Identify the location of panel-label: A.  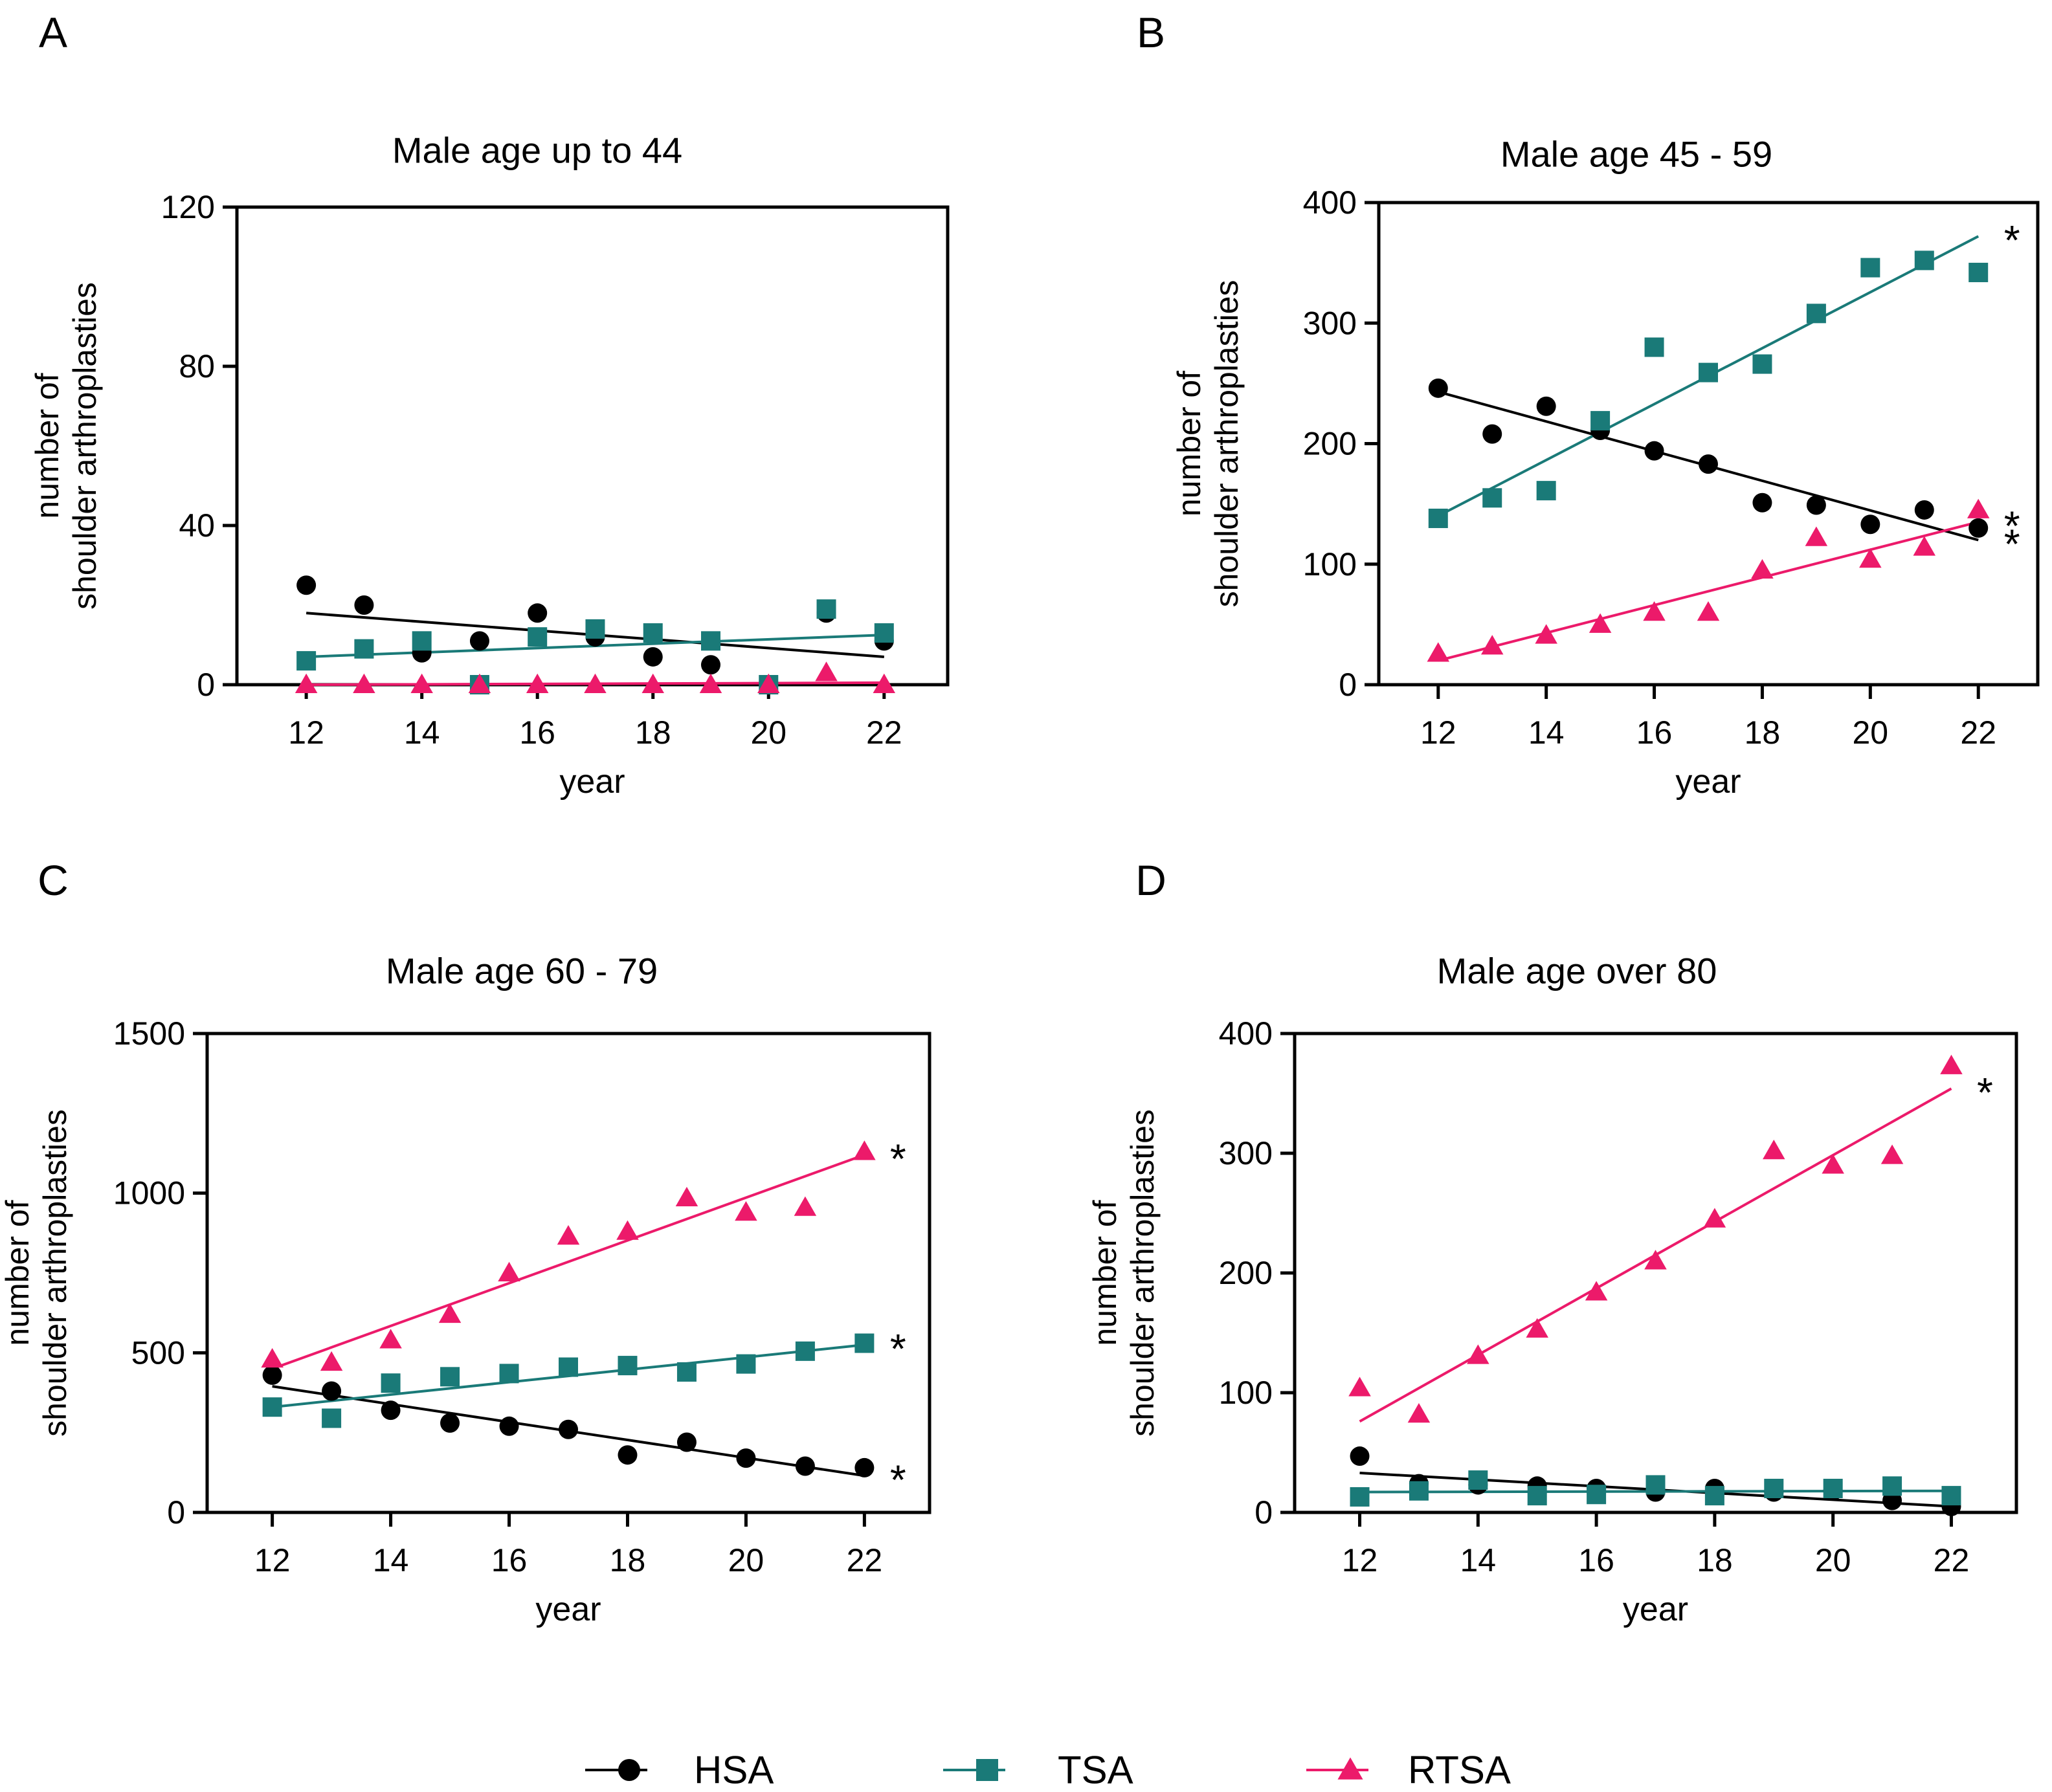
(53, 32).